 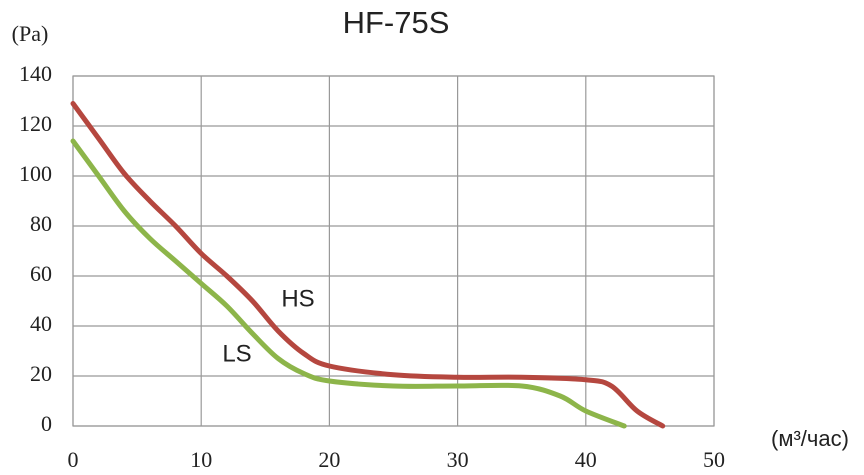 What do you see at coordinates (396, 22) in the screenshot?
I see `chart-title: HF-75S` at bounding box center [396, 22].